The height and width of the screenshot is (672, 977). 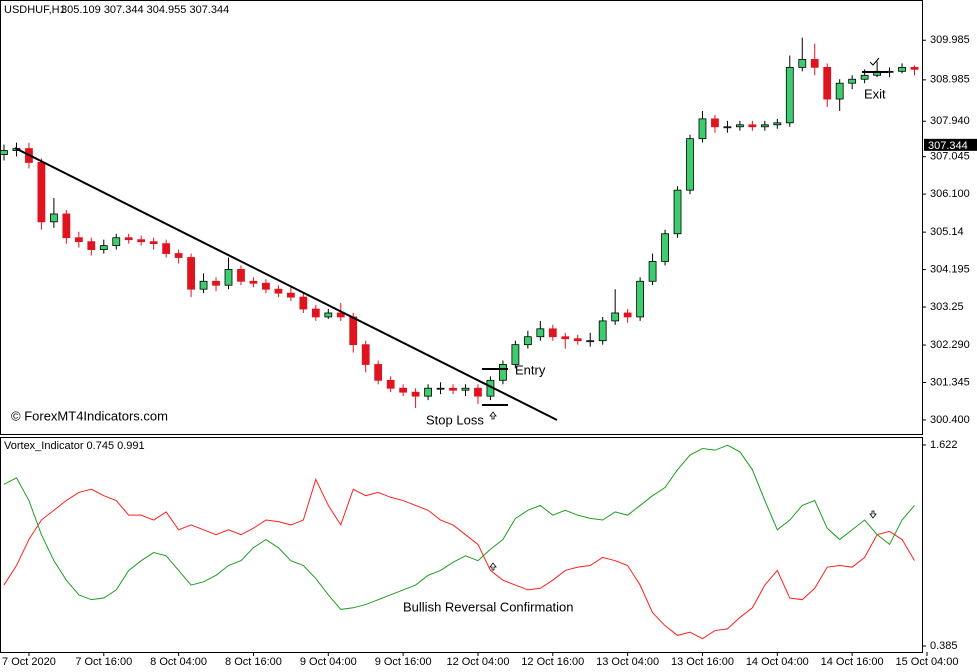 What do you see at coordinates (944, 445) in the screenshot?
I see `y-tick-label: 1.622` at bounding box center [944, 445].